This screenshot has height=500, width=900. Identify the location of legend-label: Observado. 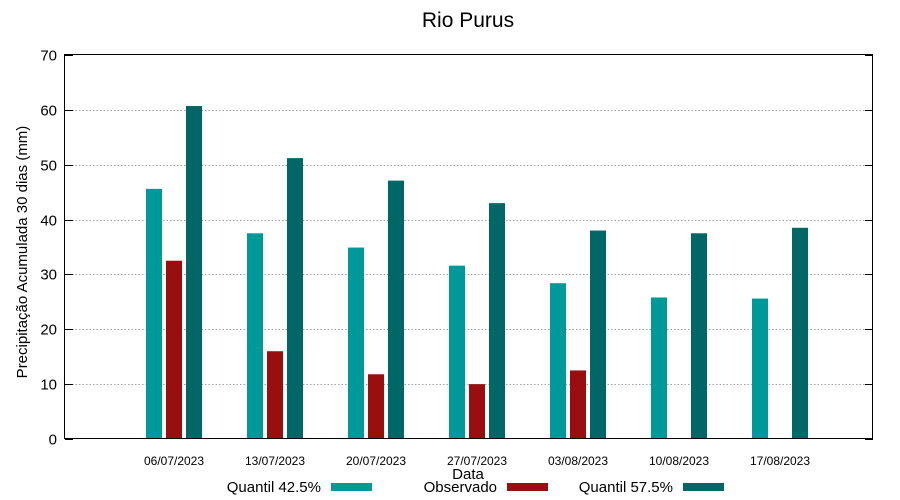
(460, 487).